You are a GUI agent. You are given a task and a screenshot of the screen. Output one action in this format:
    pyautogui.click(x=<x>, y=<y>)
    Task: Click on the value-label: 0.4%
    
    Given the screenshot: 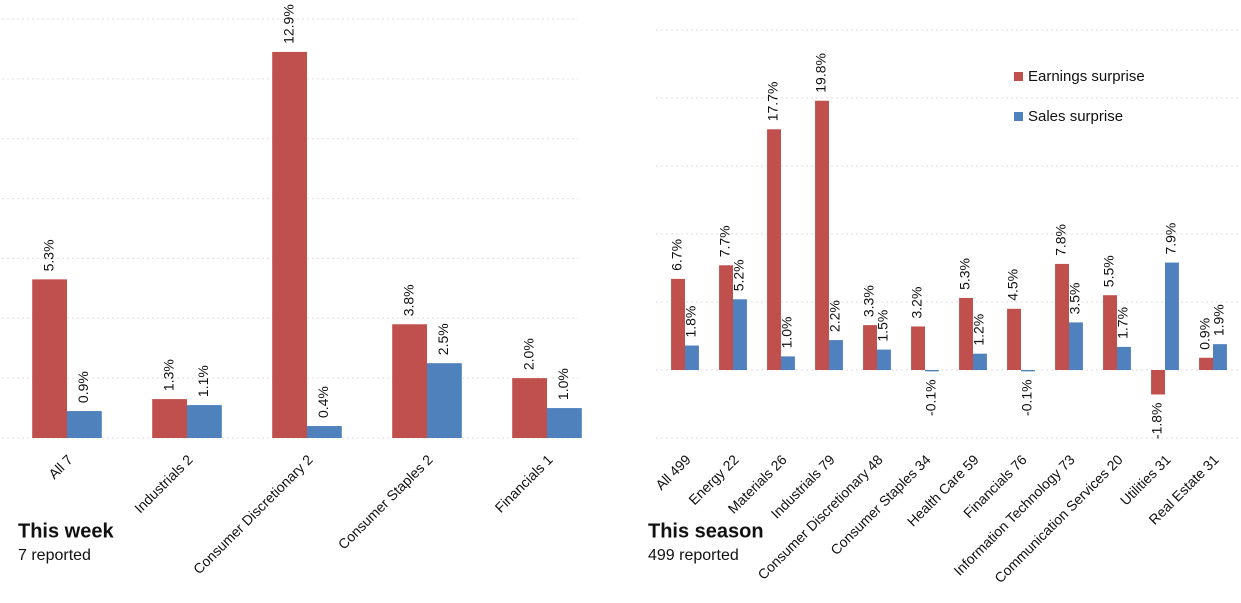 What is the action you would take?
    pyautogui.click(x=323, y=402)
    